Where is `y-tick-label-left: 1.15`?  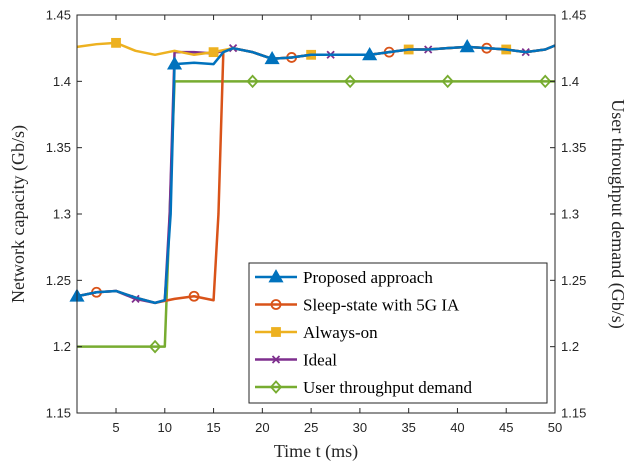
y-tick-label-left: 1.15 is located at coordinates (58, 413).